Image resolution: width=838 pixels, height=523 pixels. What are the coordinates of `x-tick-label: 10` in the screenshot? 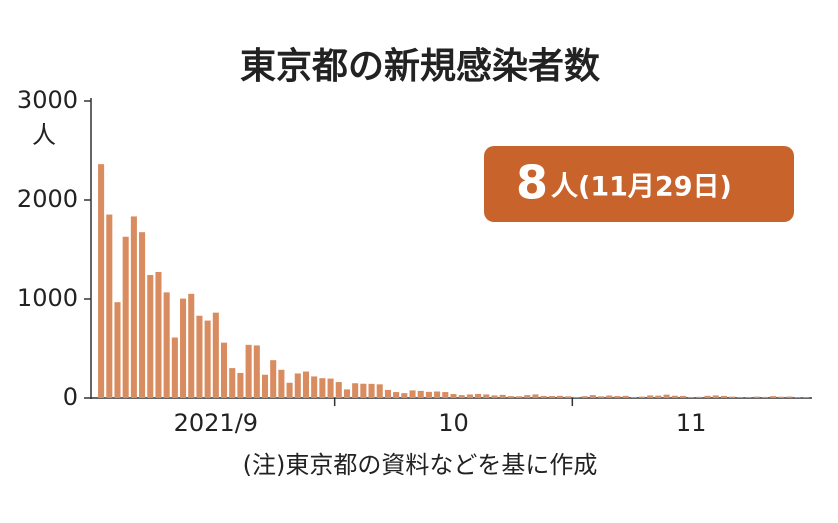 It's located at (453, 423).